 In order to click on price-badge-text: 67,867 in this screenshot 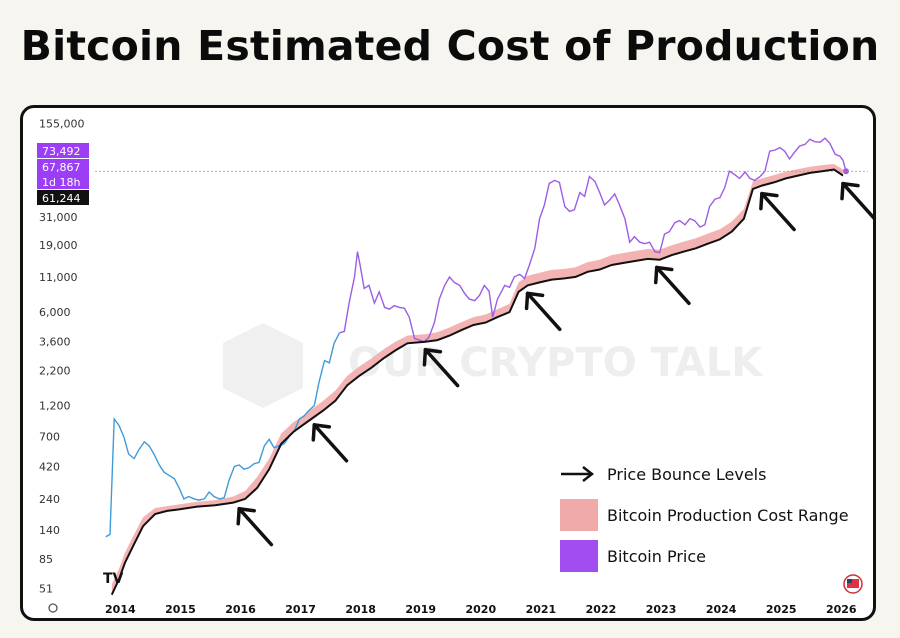, I will do `click(61, 167)`.